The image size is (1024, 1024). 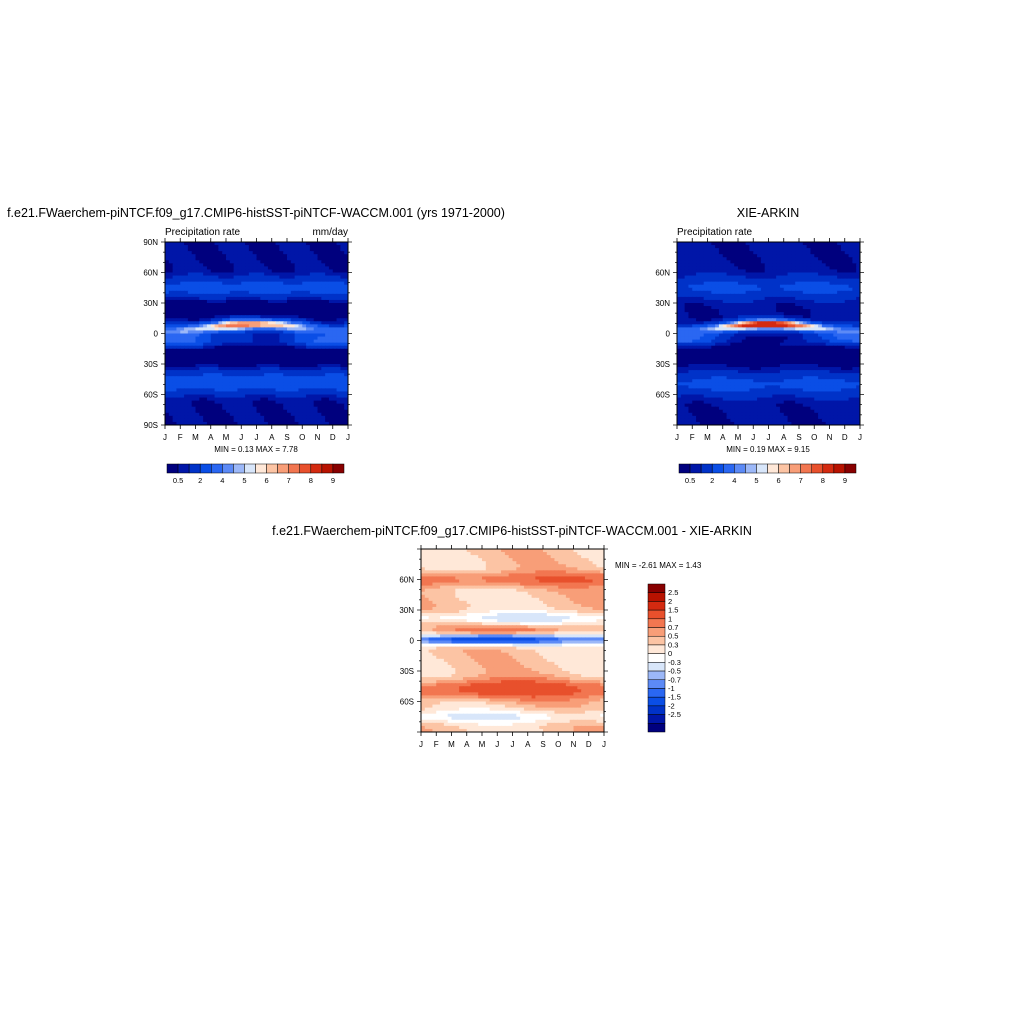 What do you see at coordinates (150, 242) in the screenshot?
I see `y-tick-label: 90N` at bounding box center [150, 242].